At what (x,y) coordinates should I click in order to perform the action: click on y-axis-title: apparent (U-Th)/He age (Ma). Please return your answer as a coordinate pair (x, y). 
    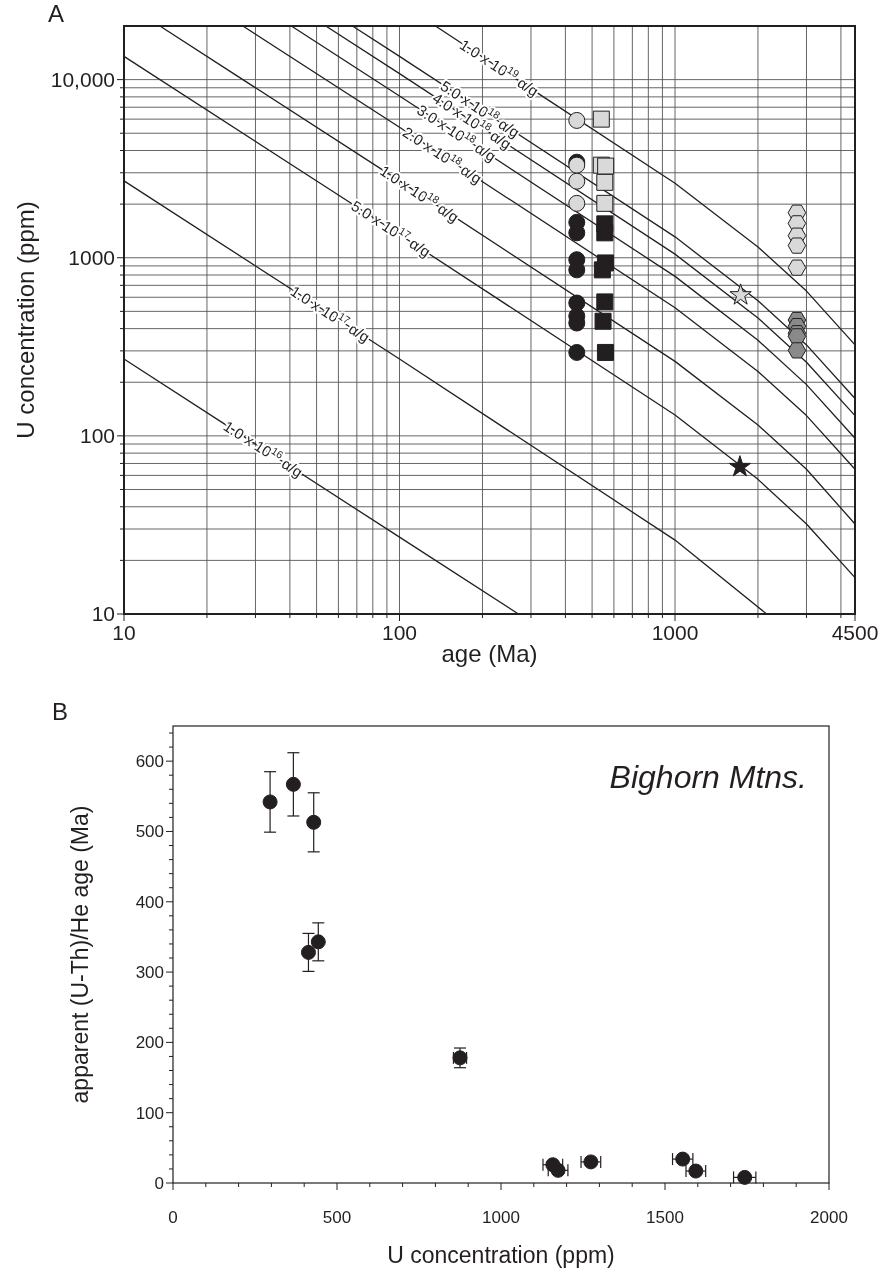
    Looking at the image, I should click on (80, 954).